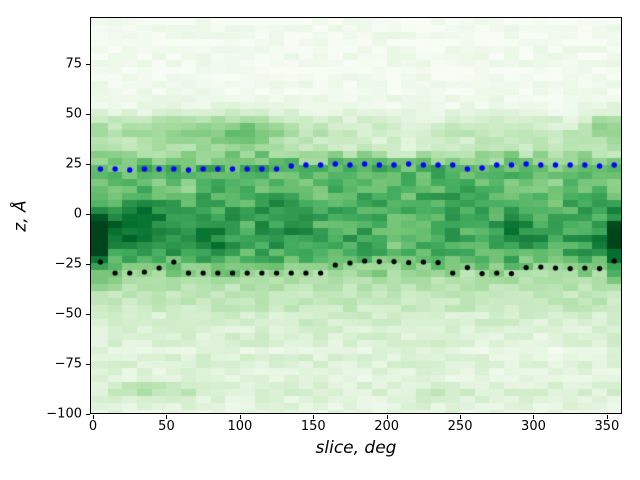  I want to click on y-tick-label: −100, so click(64, 414).